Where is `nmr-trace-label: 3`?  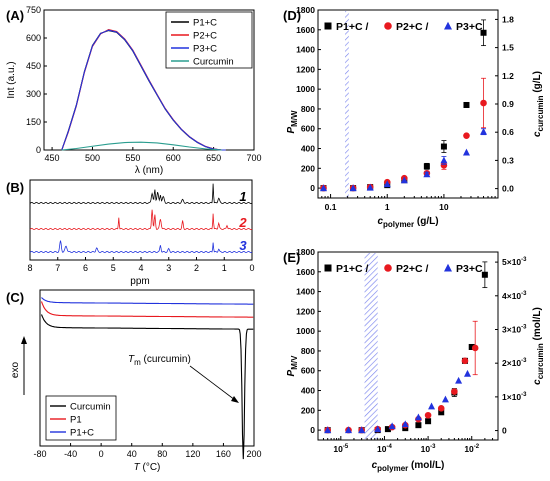
nmr-trace-label: 3 is located at coordinates (243, 245).